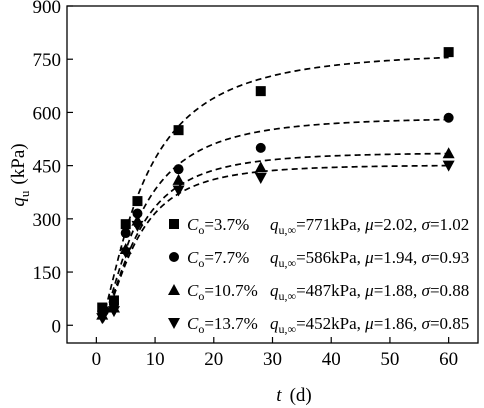 The image size is (484, 408). What do you see at coordinates (20, 174) in the screenshot?
I see `y-axis-label: qu(kPa)` at bounding box center [20, 174].